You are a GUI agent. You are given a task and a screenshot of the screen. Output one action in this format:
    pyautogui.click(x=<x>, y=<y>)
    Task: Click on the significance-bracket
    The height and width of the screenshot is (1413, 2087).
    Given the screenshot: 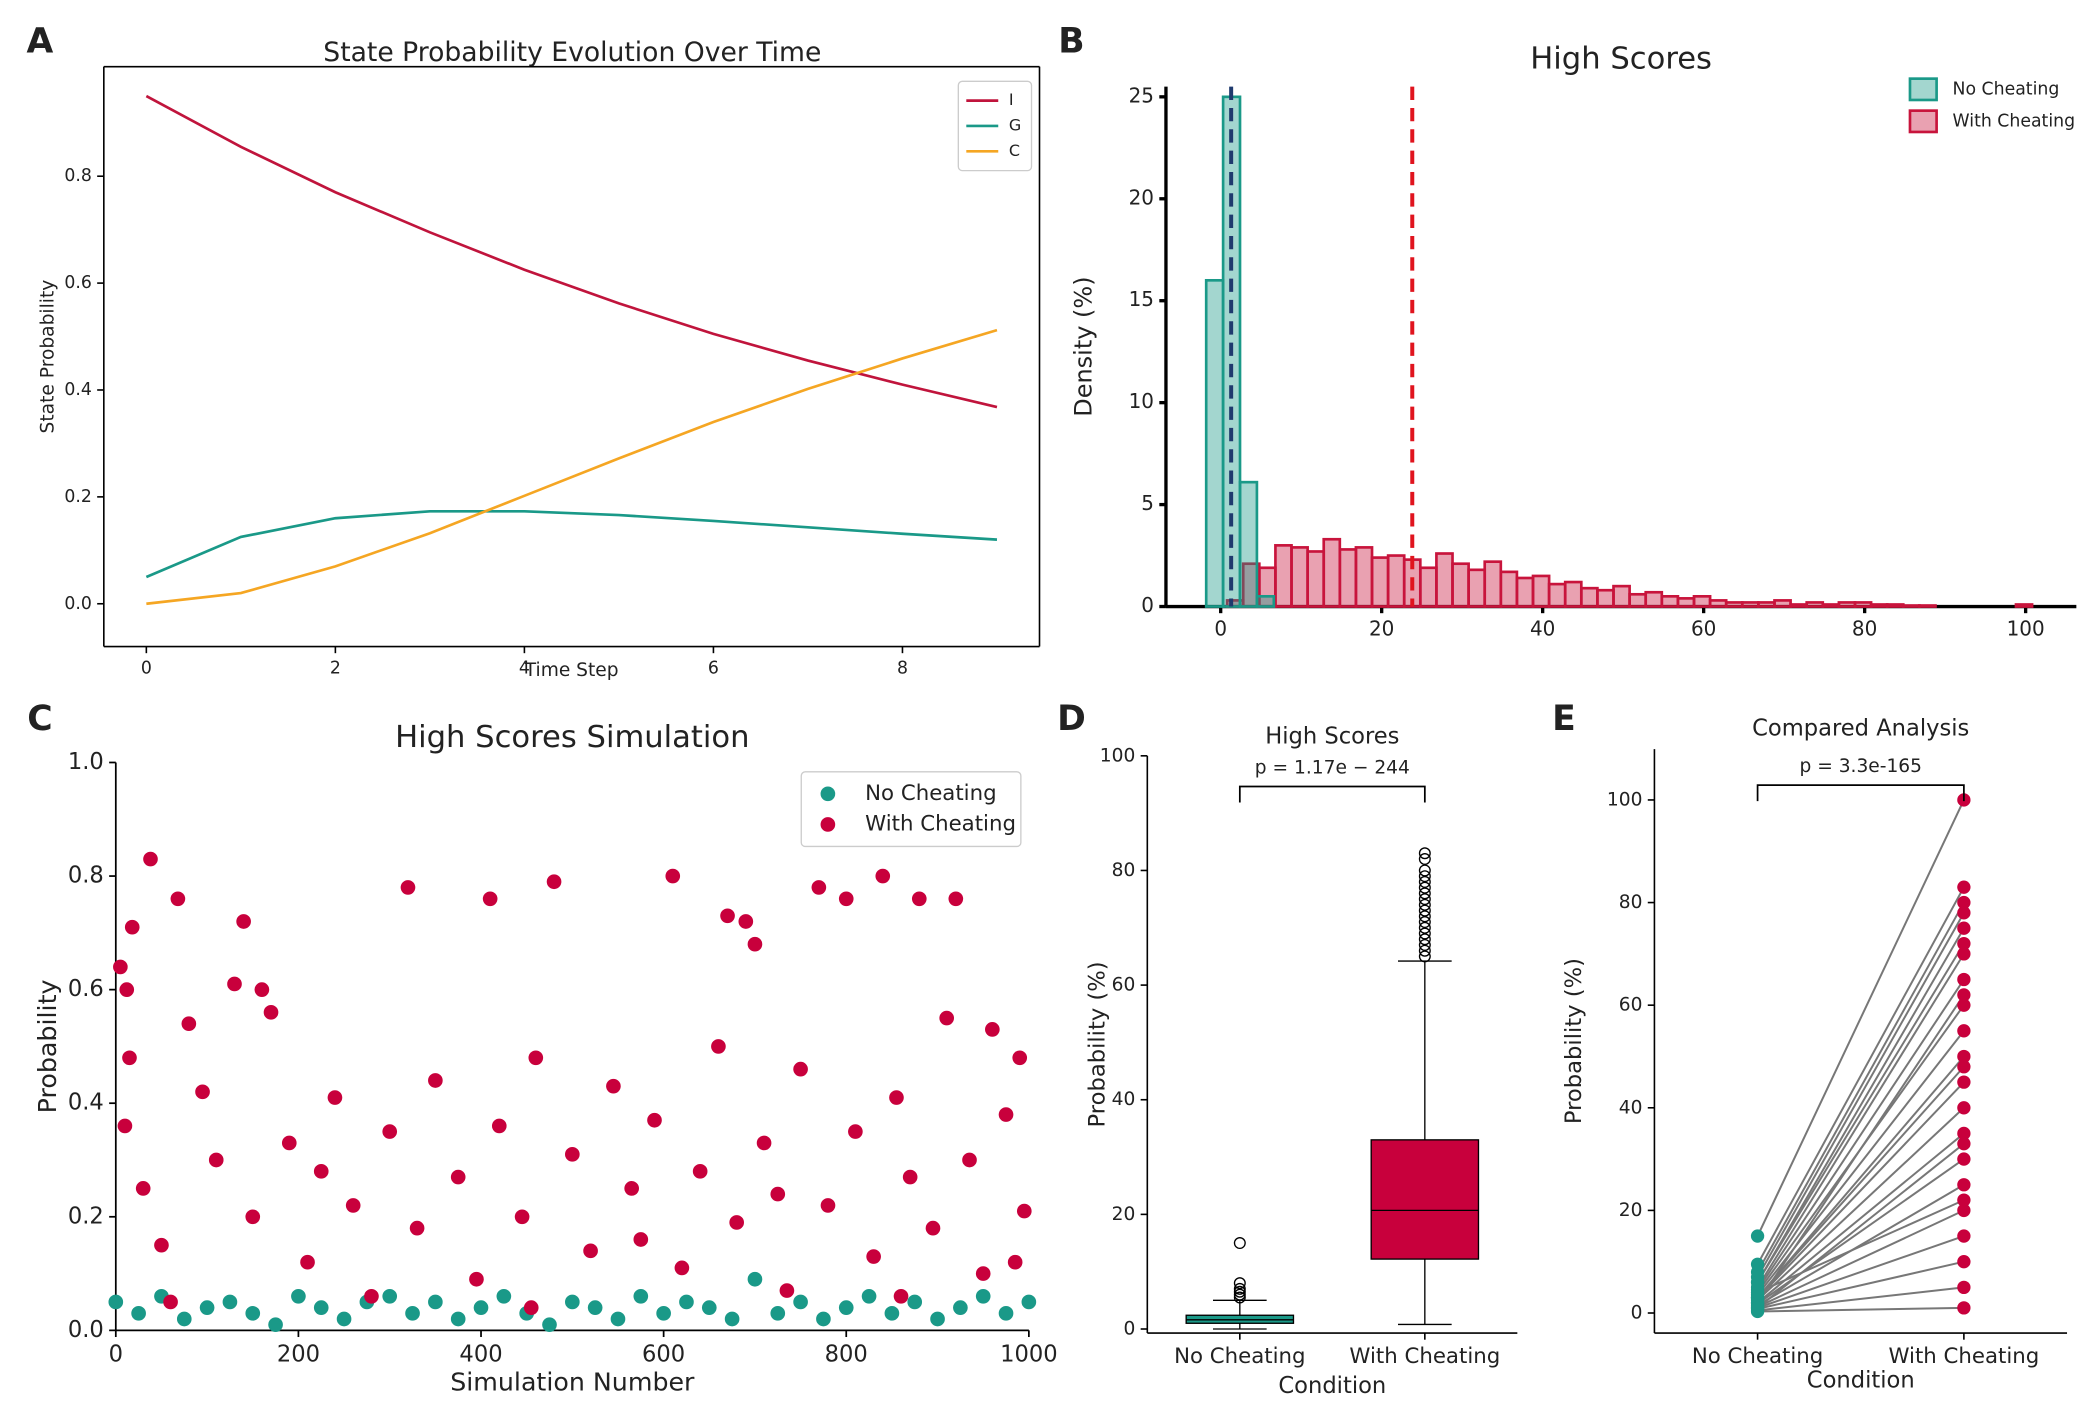 What is the action you would take?
    pyautogui.click(x=1332, y=794)
    